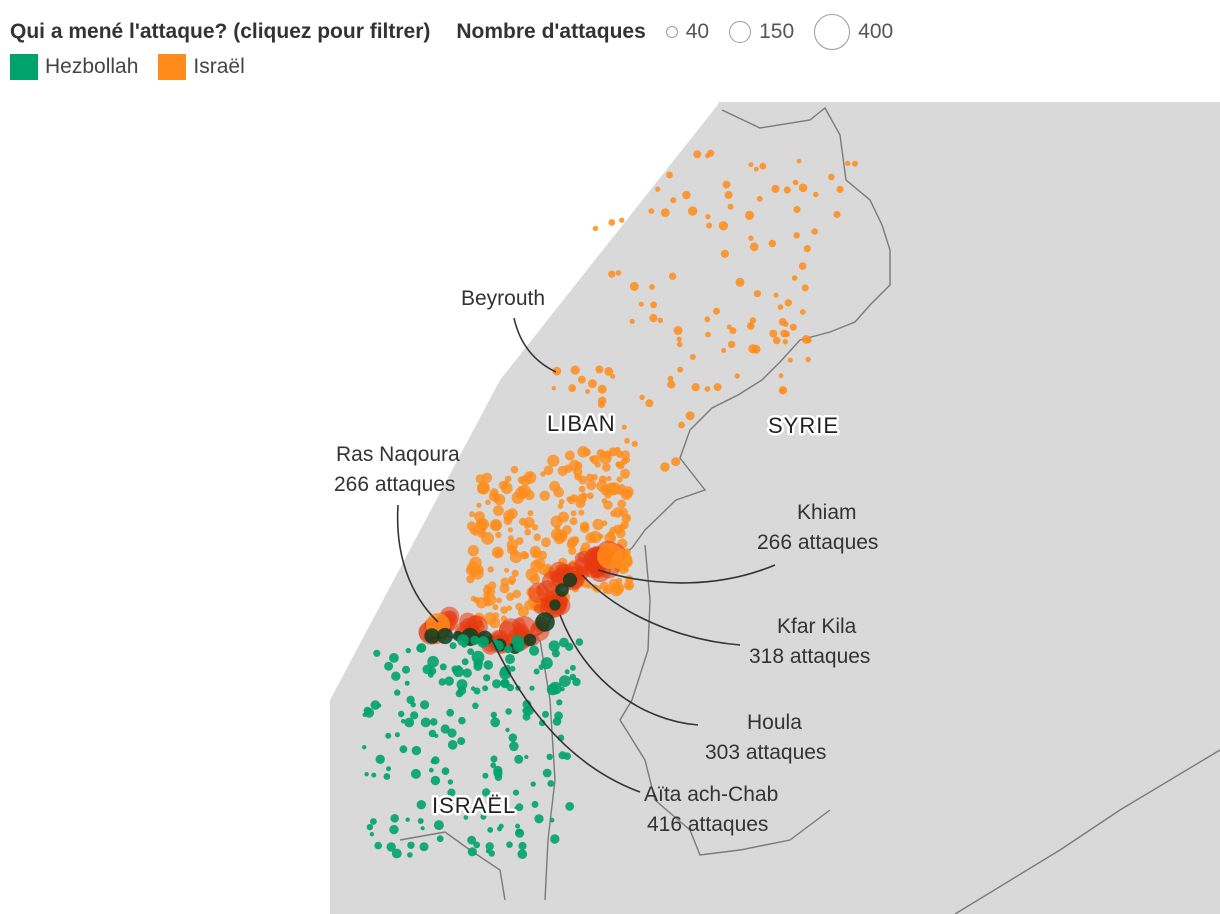 Image resolution: width=1220 pixels, height=914 pixels. I want to click on size-title: Nombre d'attaques, so click(551, 31).